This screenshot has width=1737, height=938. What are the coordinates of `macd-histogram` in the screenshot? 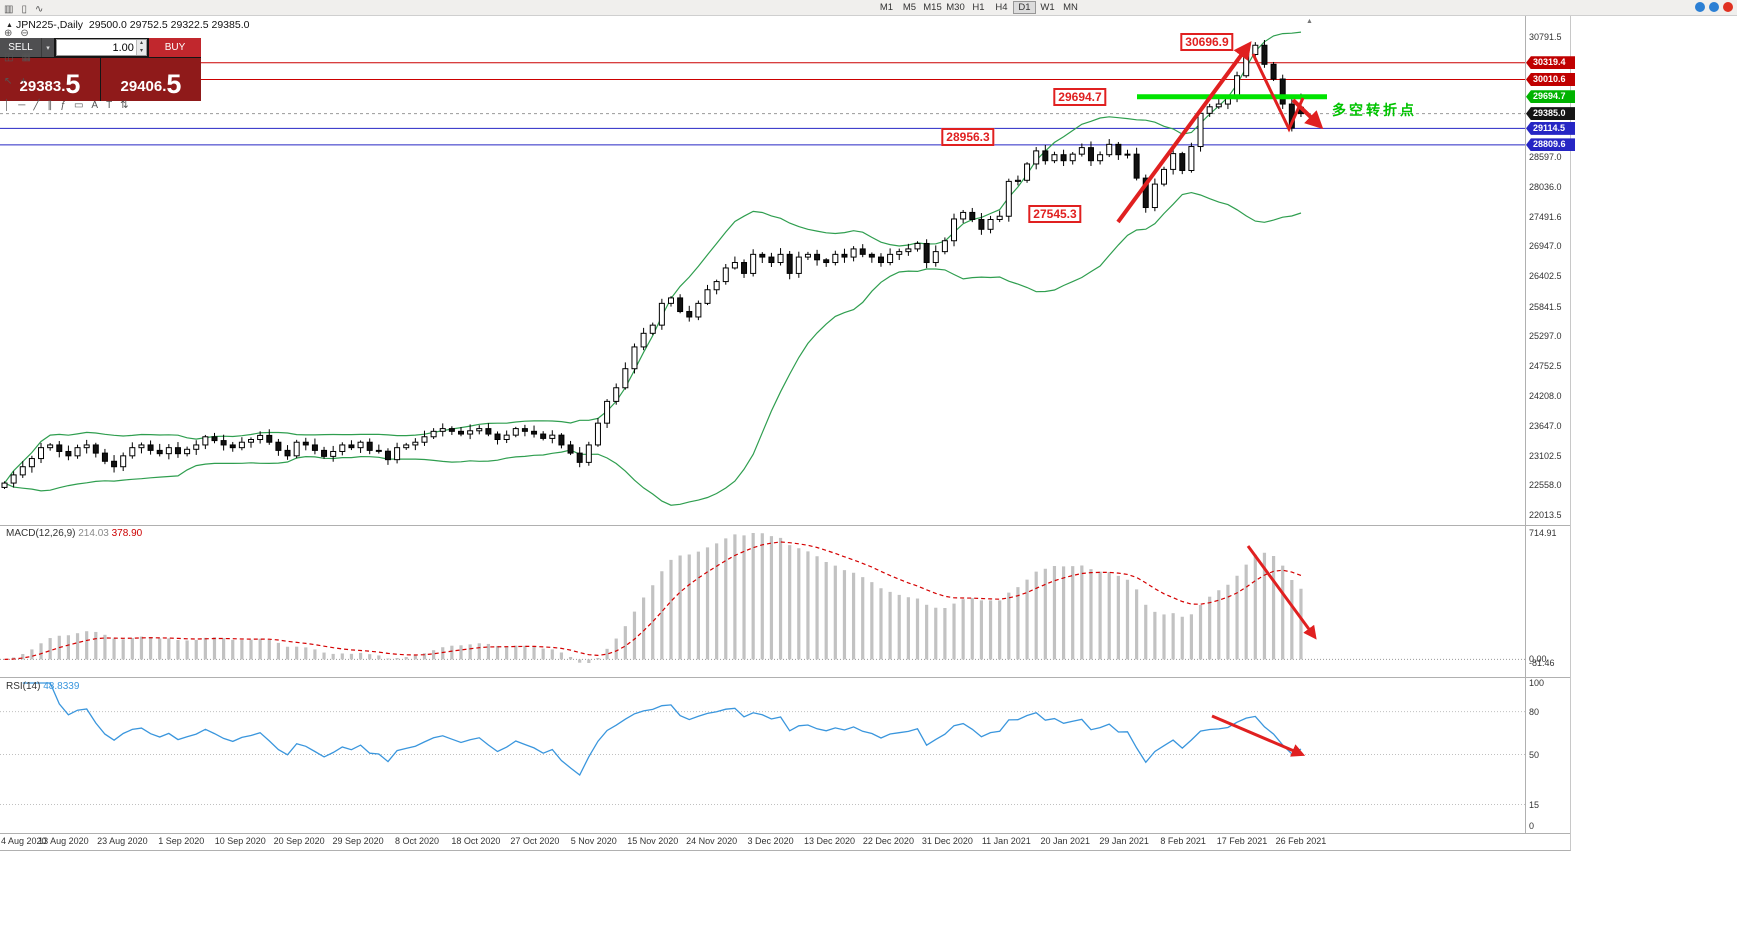 It's located at (657, 598).